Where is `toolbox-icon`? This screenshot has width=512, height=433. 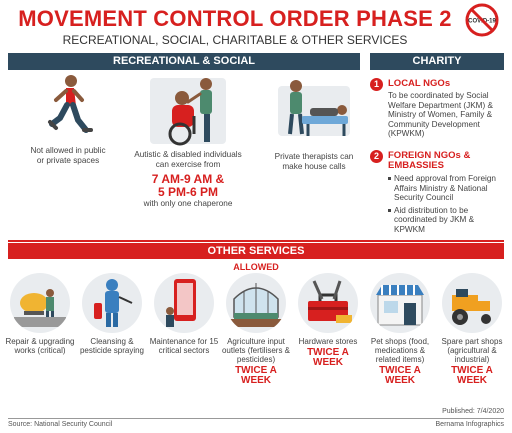 toolbox-icon is located at coordinates (330, 301).